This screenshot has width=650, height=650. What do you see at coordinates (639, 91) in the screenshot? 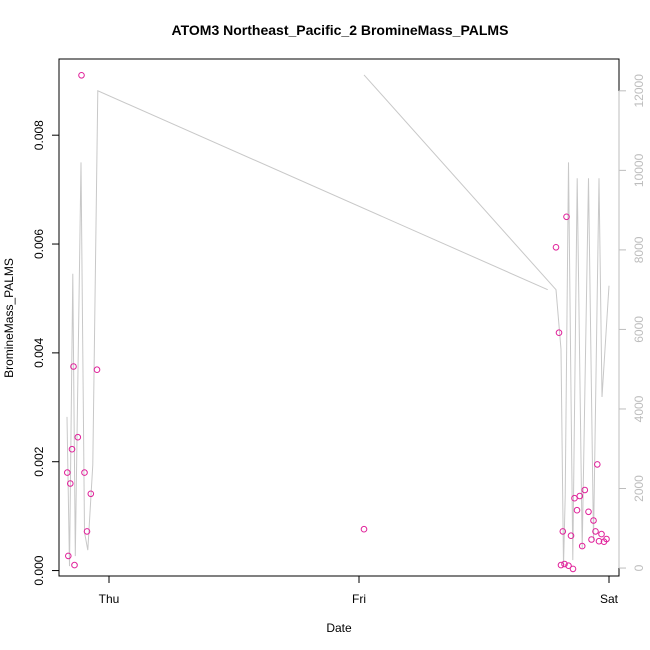
I see `y2-tick-label-6: 12000` at bounding box center [639, 91].